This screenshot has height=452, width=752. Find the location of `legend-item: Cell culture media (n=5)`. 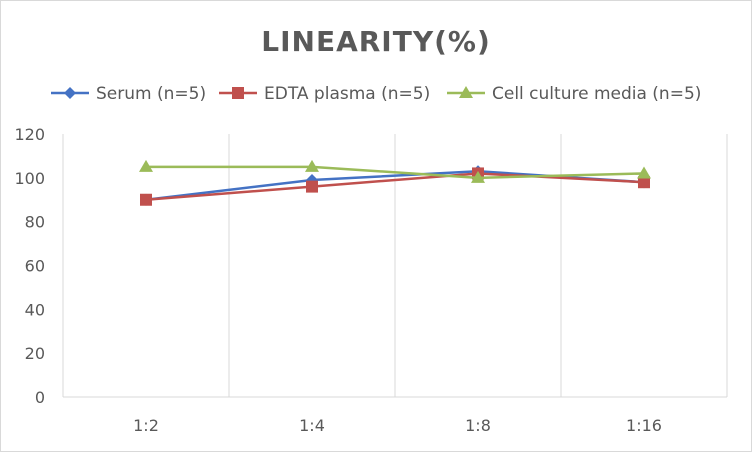

legend-item: Cell culture media (n=5) is located at coordinates (574, 94).